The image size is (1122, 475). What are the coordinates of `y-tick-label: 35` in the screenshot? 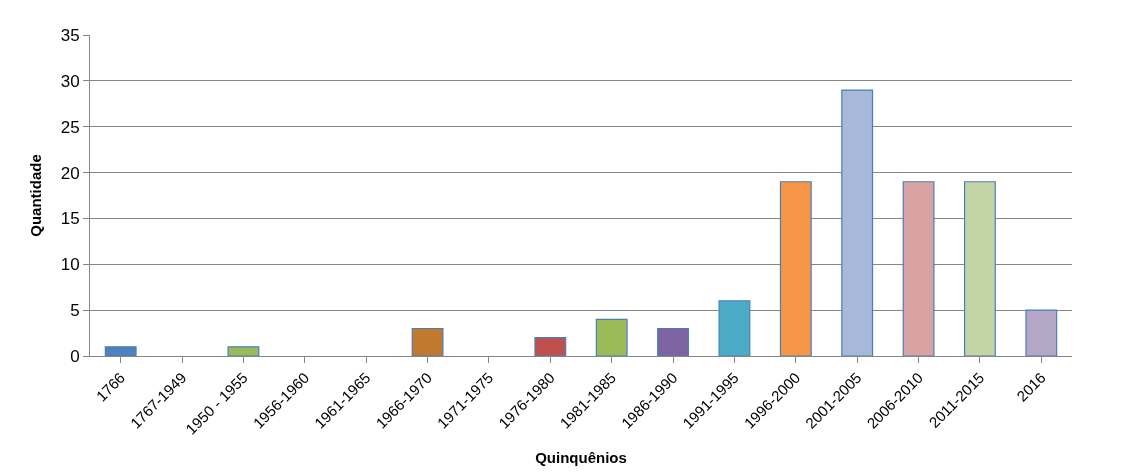 It's located at (70, 35).